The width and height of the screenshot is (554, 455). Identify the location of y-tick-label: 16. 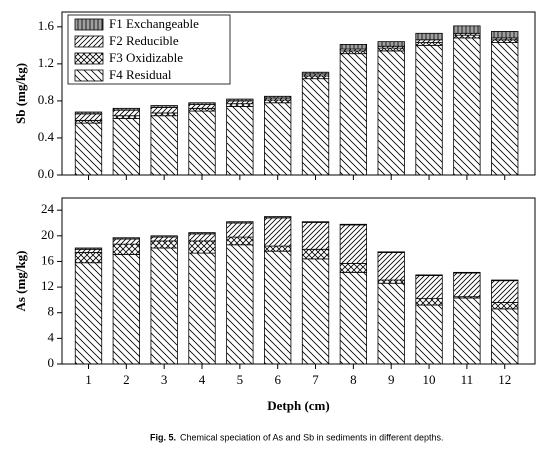
(48, 259).